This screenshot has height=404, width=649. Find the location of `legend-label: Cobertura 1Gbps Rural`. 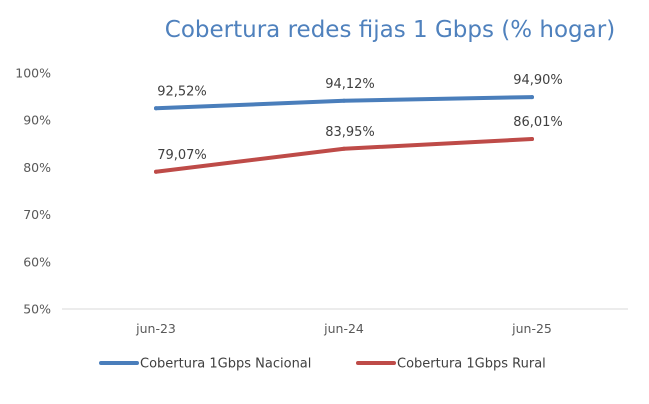

legend-label: Cobertura 1Gbps Rural is located at coordinates (471, 364).